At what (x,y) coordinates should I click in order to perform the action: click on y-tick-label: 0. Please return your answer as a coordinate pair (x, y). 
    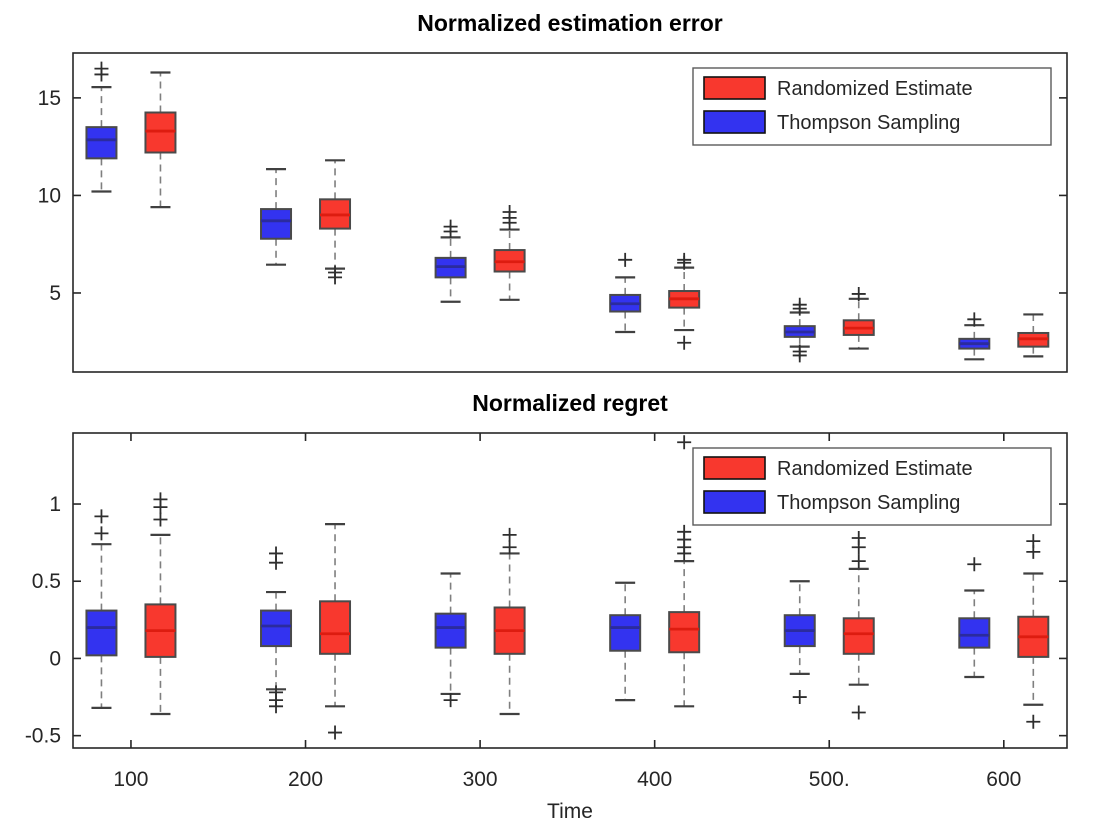
    Looking at the image, I should click on (55, 658).